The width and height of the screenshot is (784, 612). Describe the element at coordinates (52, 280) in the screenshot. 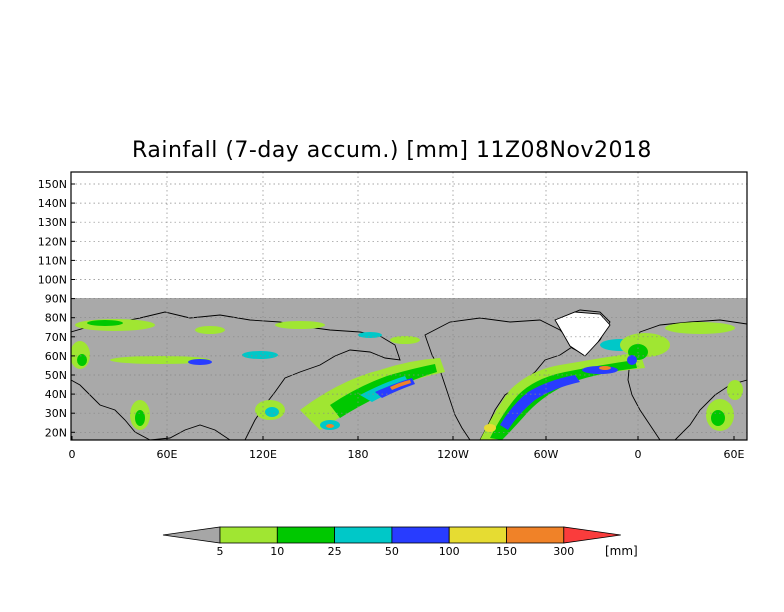

I see `lat-label: 100N` at that location.